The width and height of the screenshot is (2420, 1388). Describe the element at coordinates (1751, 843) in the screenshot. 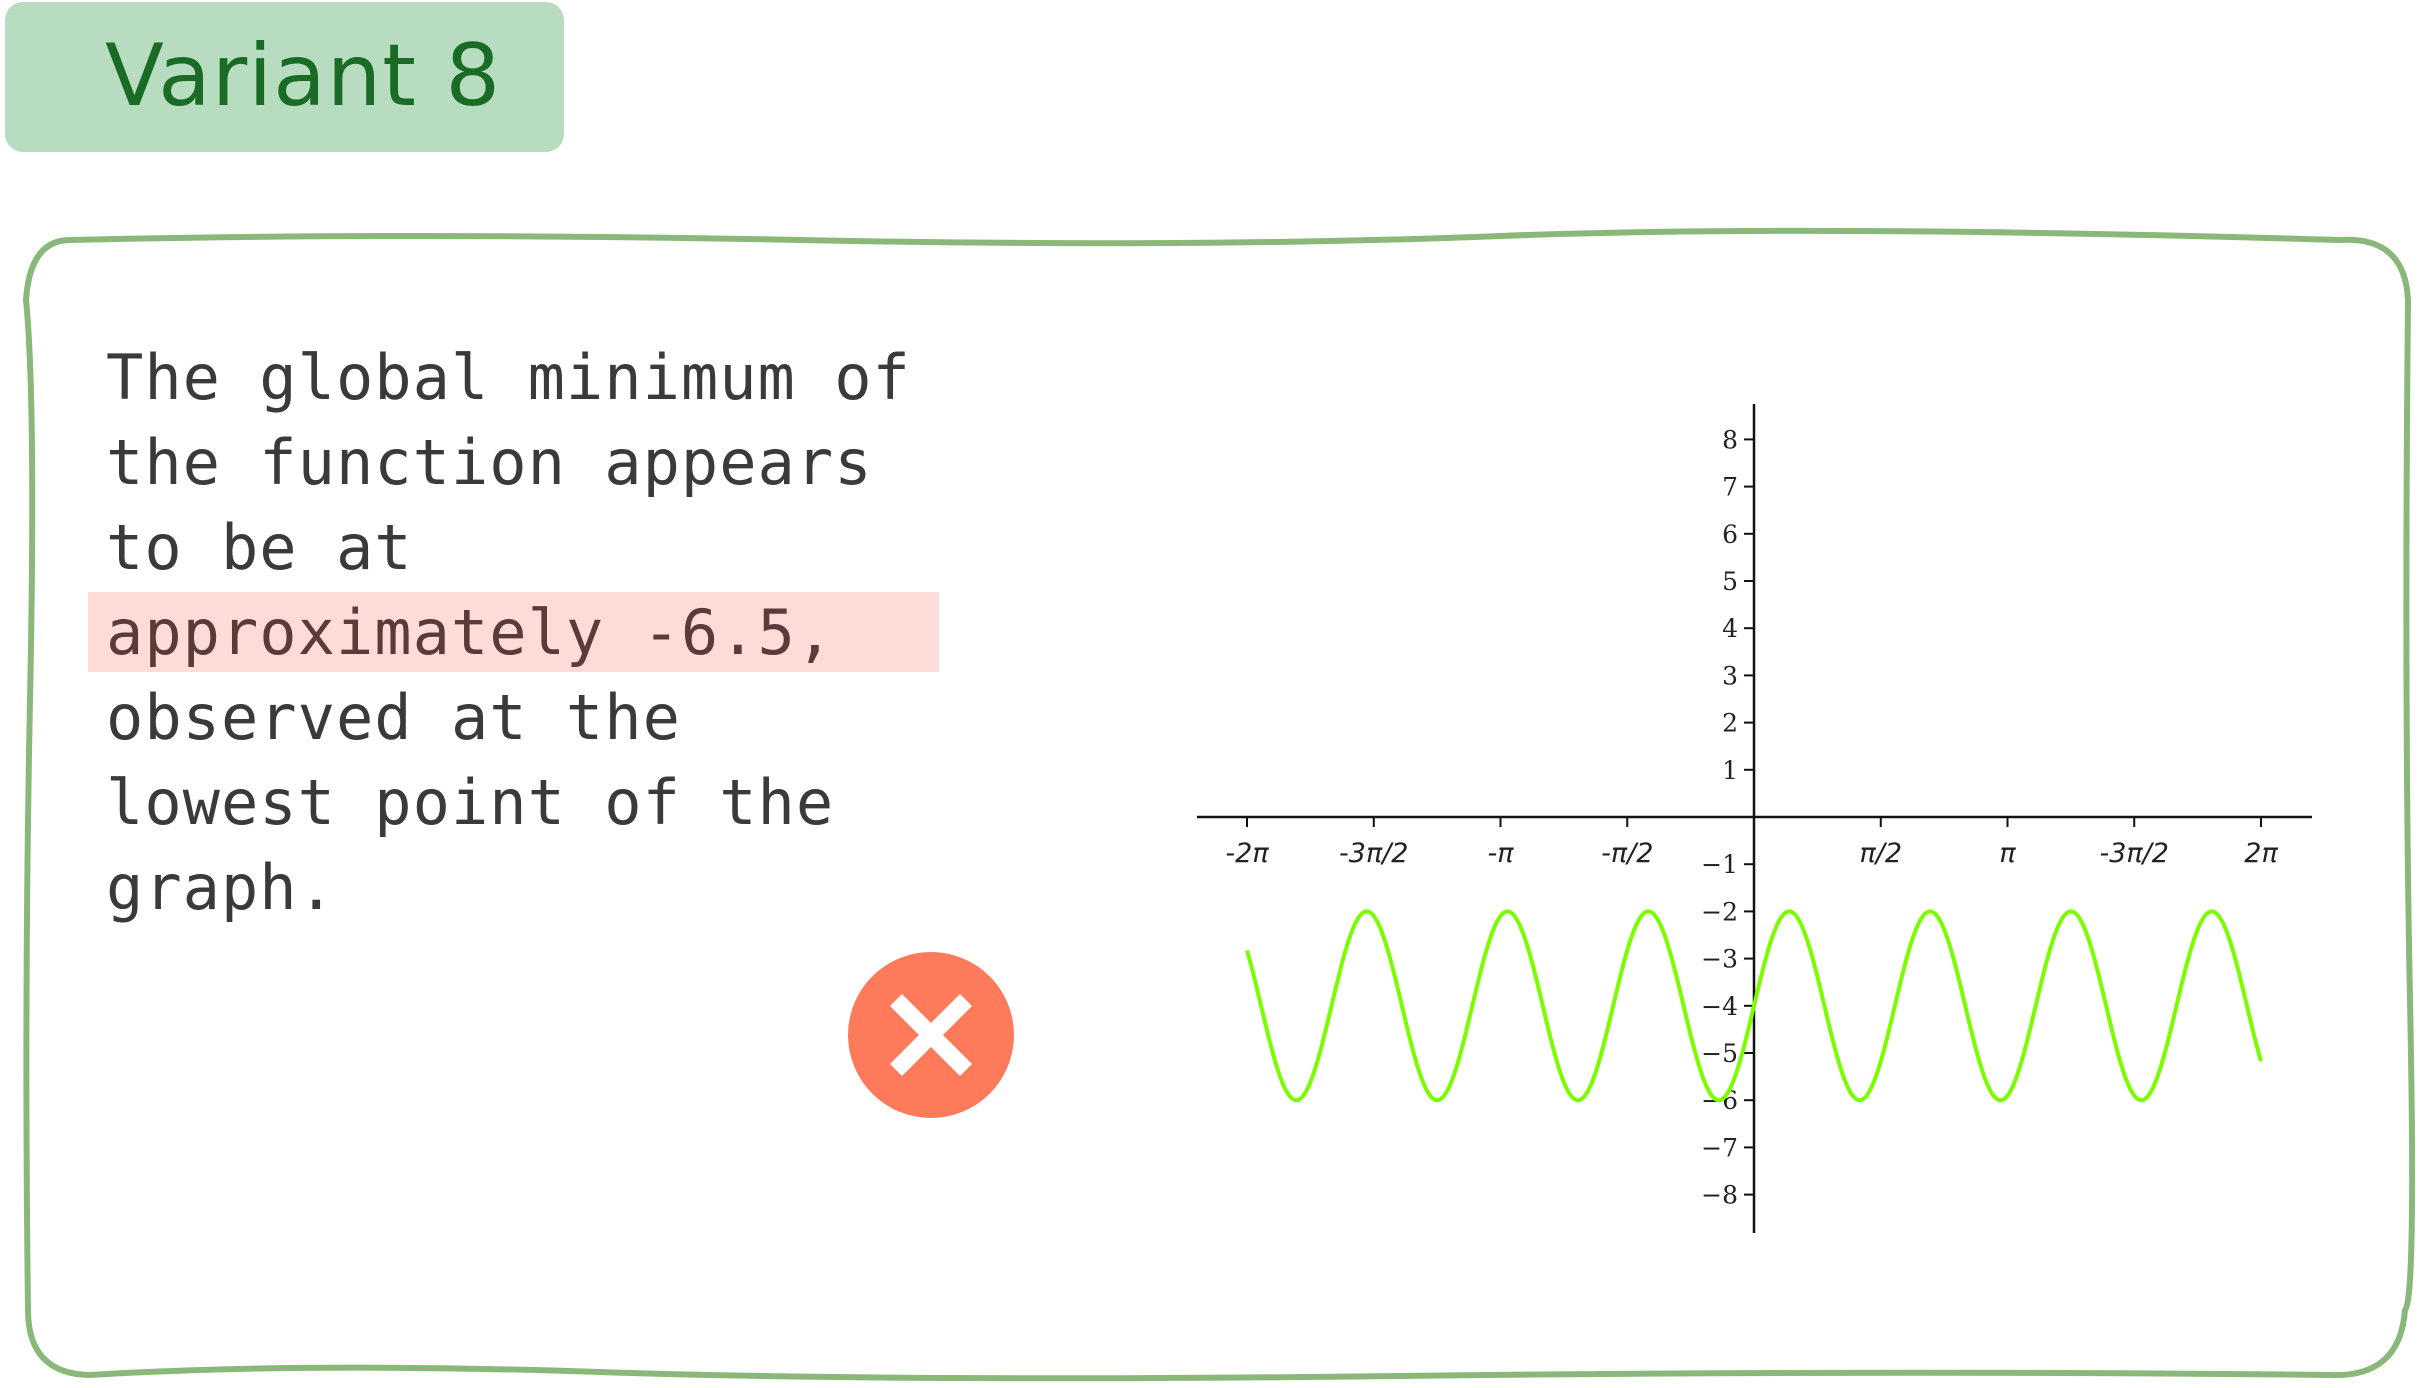

I see `x-ticks: -2π -3π/2 -π -π/2 π/2 π -3π/2 2π` at that location.